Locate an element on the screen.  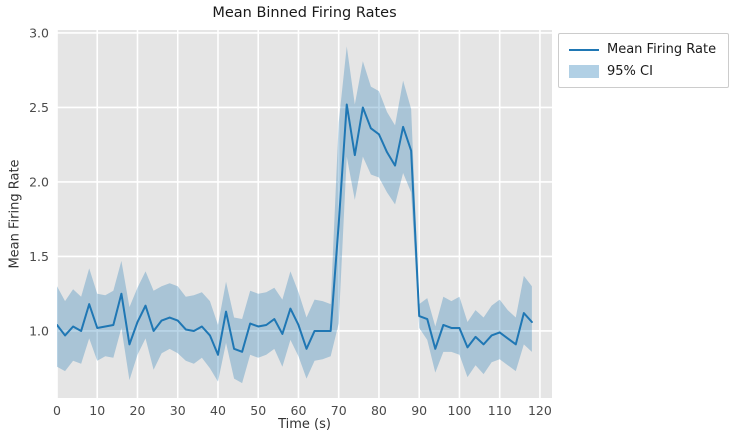
x-tick-label: 10 is located at coordinates (97, 410).